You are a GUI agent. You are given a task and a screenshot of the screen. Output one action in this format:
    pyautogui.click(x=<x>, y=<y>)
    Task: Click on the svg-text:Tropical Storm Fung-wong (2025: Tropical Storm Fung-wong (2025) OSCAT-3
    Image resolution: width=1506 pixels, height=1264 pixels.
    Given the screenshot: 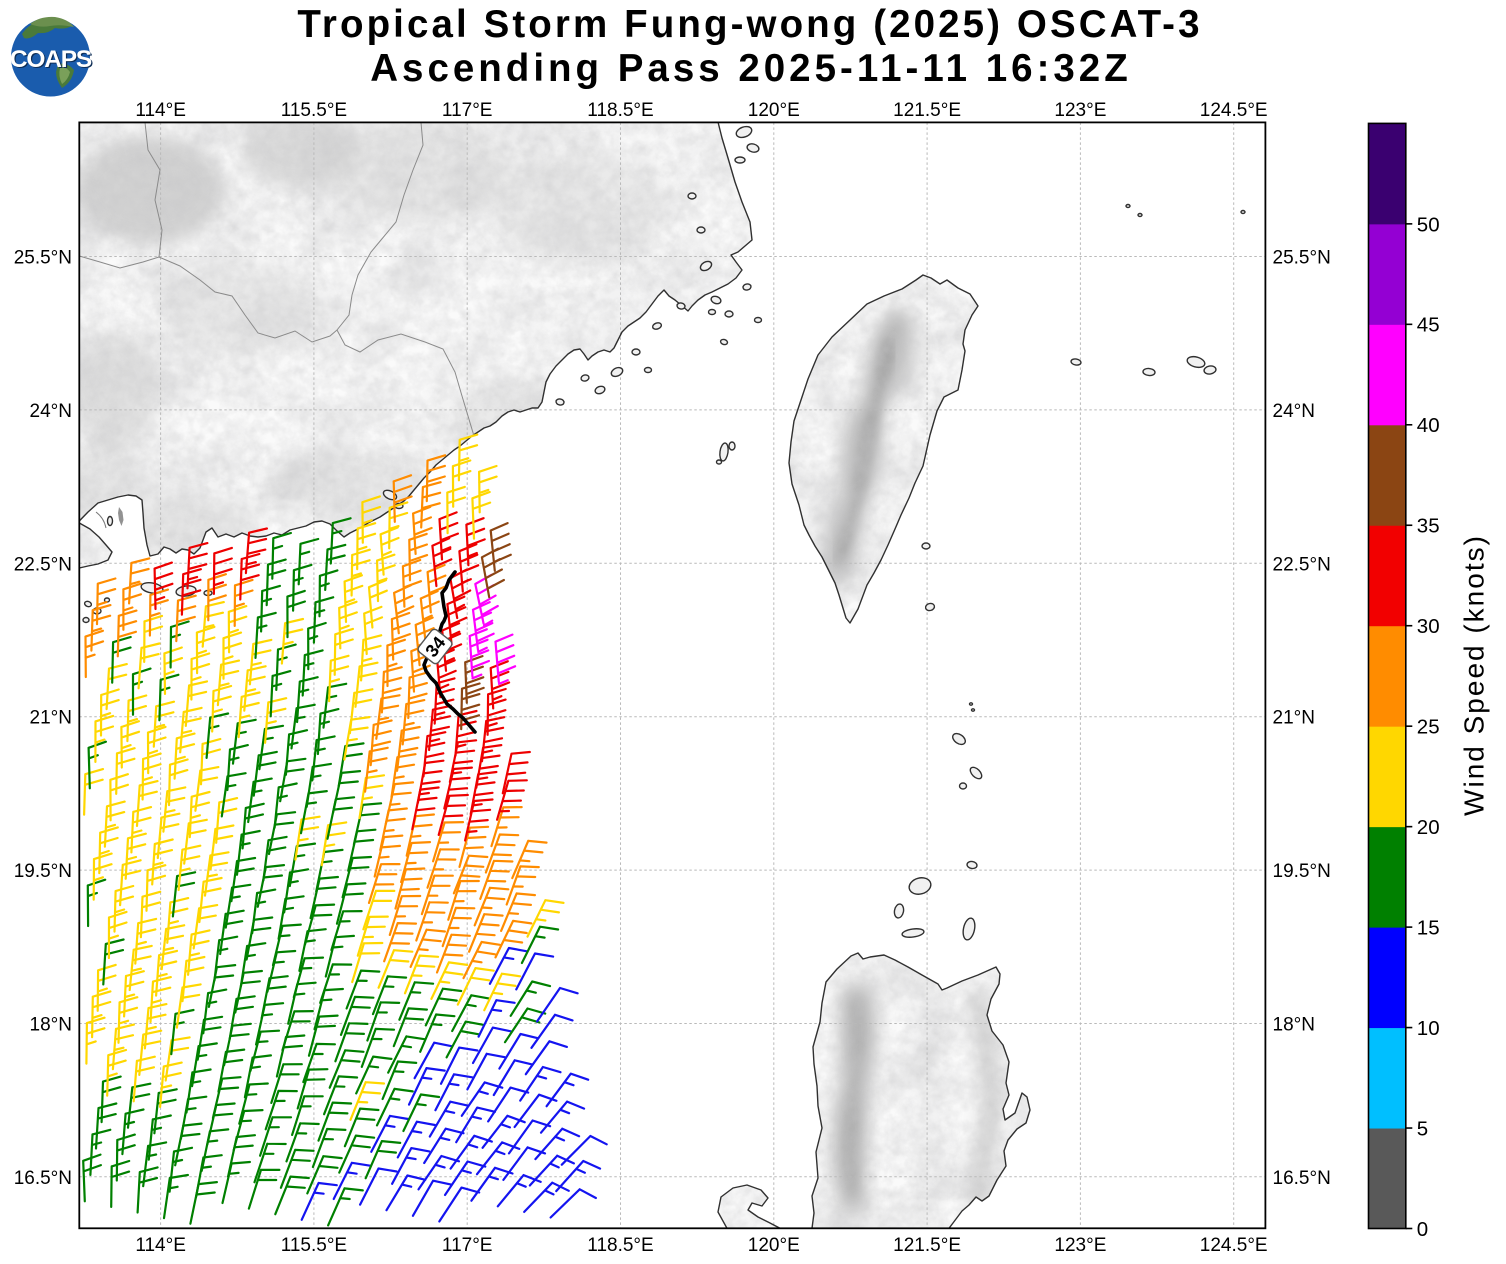 What is the action you would take?
    pyautogui.click(x=749, y=24)
    